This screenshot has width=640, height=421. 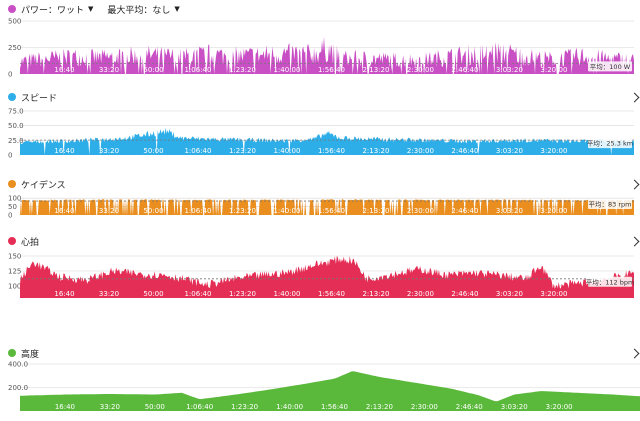 I want to click on elevation-color-dot, so click(x=12, y=353).